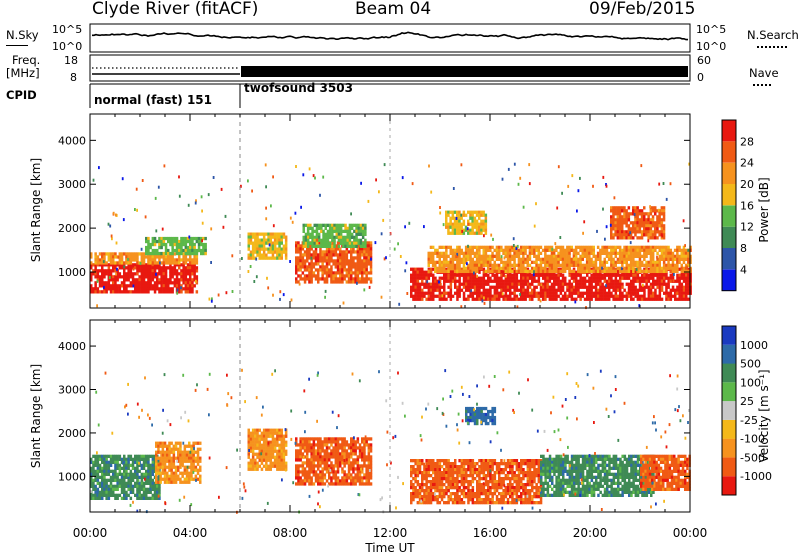 This screenshot has width=800, height=554. What do you see at coordinates (23, 73) in the screenshot?
I see `freq-unit: [MHz]` at bounding box center [23, 73].